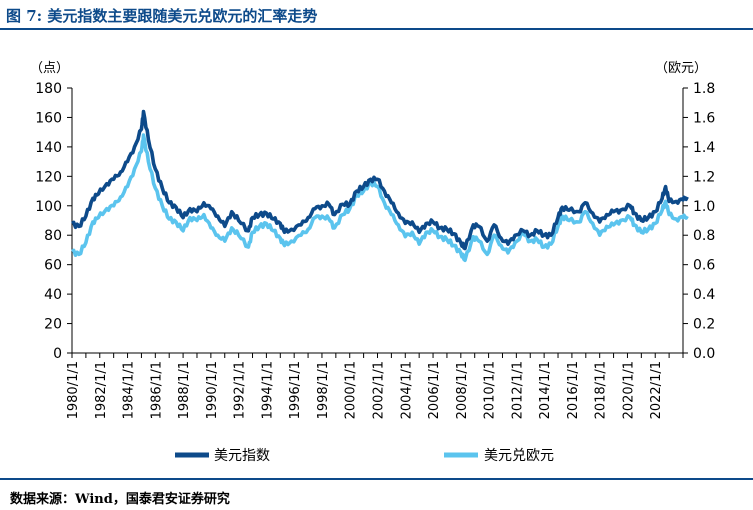 This screenshot has height=510, width=753. What do you see at coordinates (681, 68) in the screenshot?
I see `right-axis-unit-label: （欧元）` at bounding box center [681, 68].